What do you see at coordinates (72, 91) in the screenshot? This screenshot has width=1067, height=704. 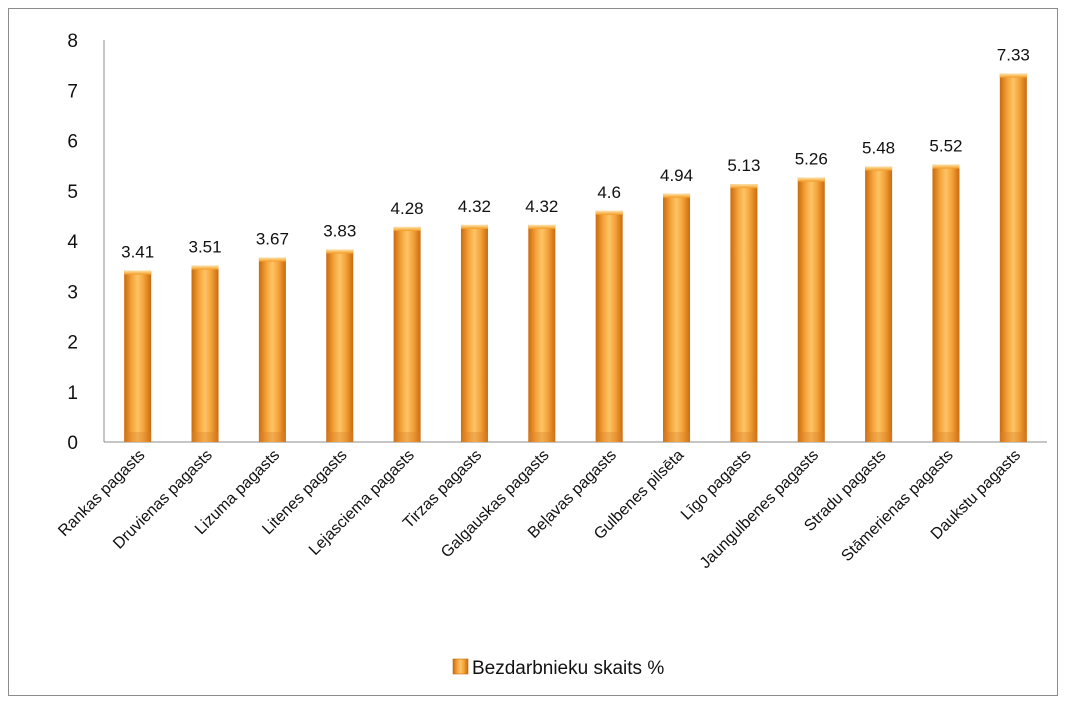 I see `y-tick-label: 7` at bounding box center [72, 91].